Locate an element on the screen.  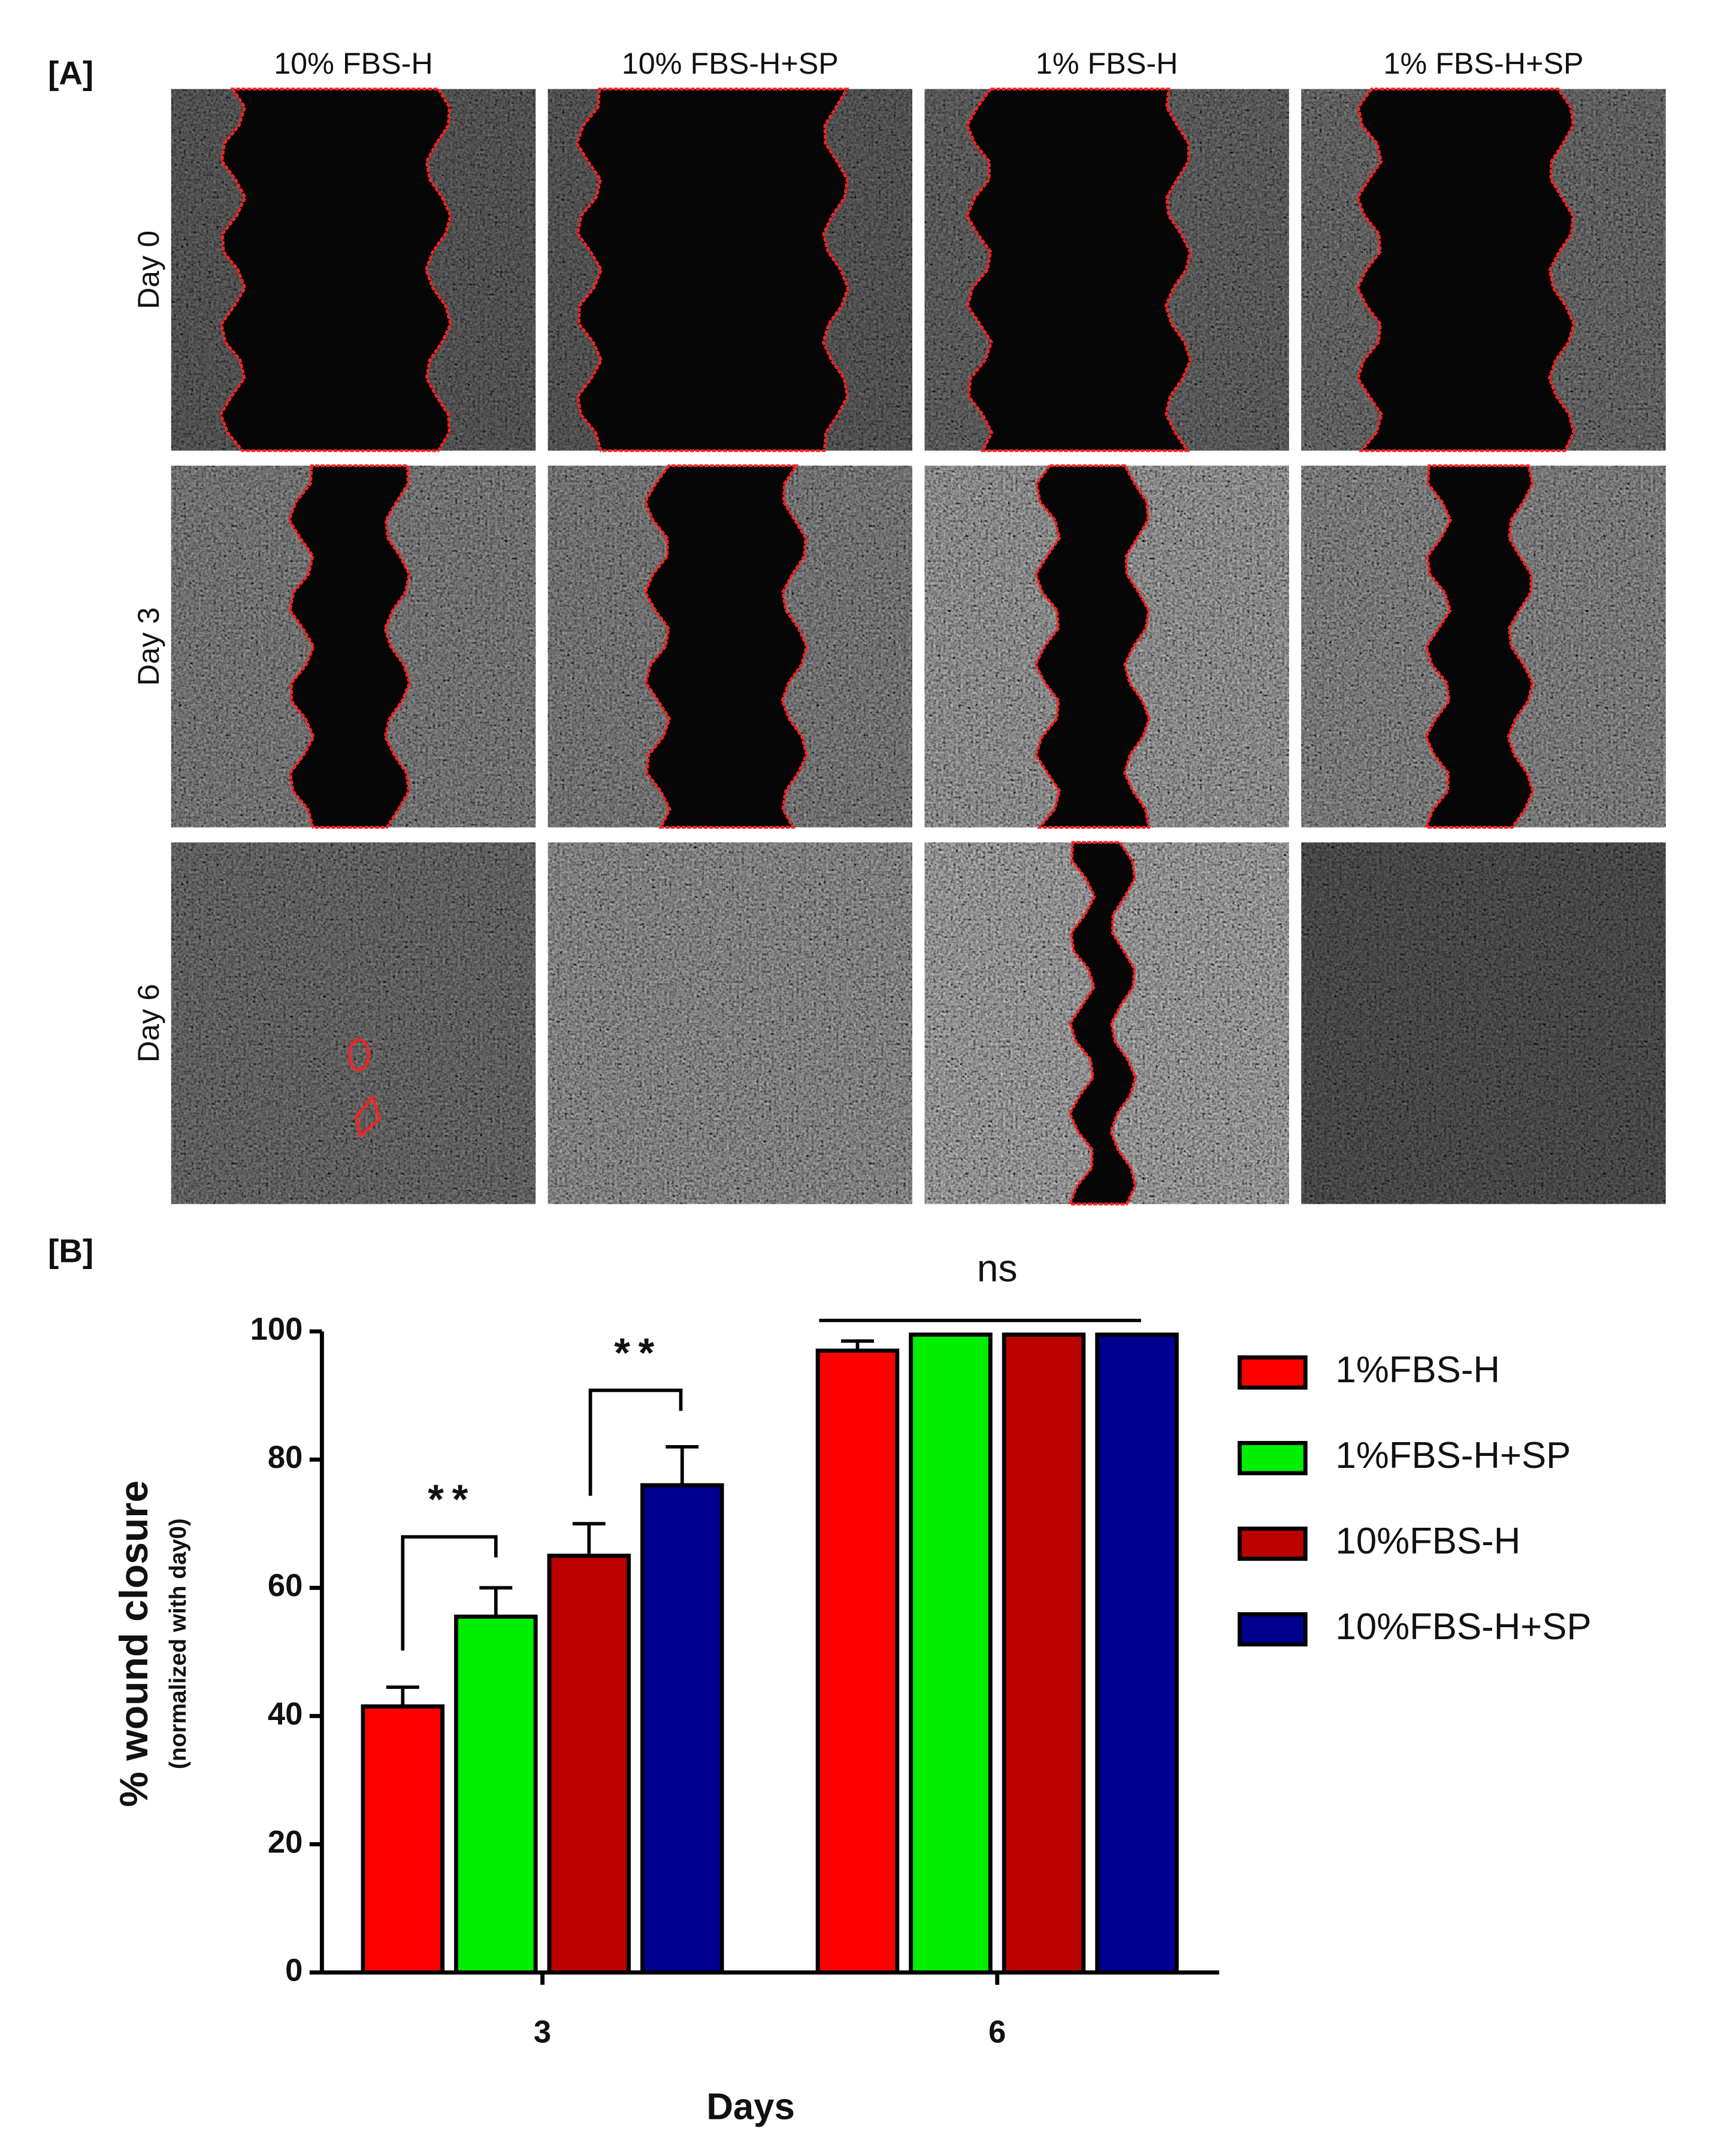
x-axis-title: Days is located at coordinates (750, 2107).